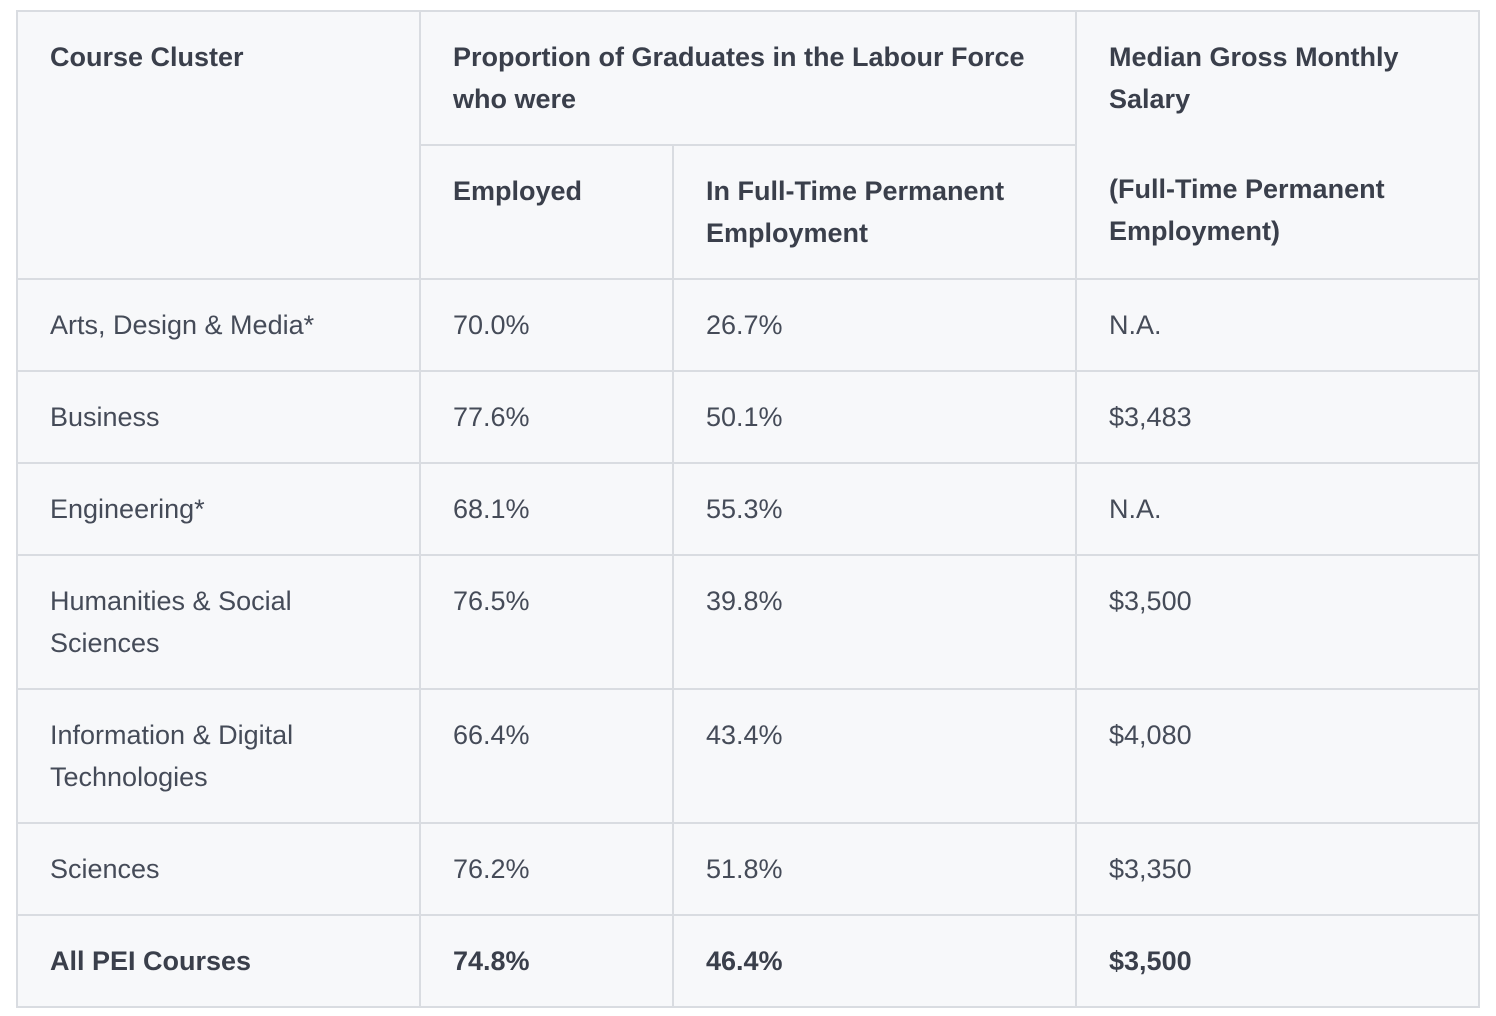 Image resolution: width=1496 pixels, height=1016 pixels. What do you see at coordinates (874, 417) in the screenshot?
I see `cell-ftpe: 50.1%` at bounding box center [874, 417].